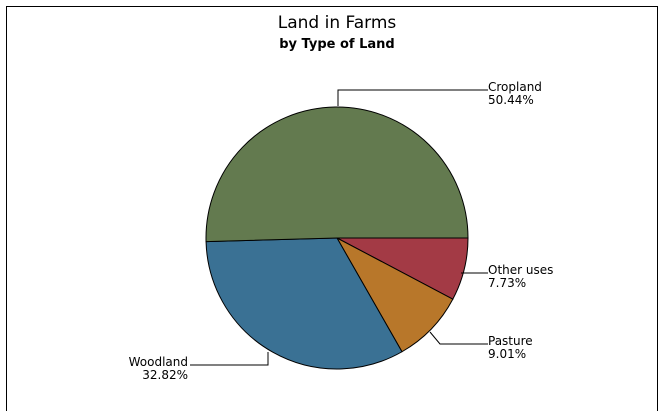 This screenshot has width=665, height=411. What do you see at coordinates (229, 359) in the screenshot?
I see `leader-line-woodland` at bounding box center [229, 359].